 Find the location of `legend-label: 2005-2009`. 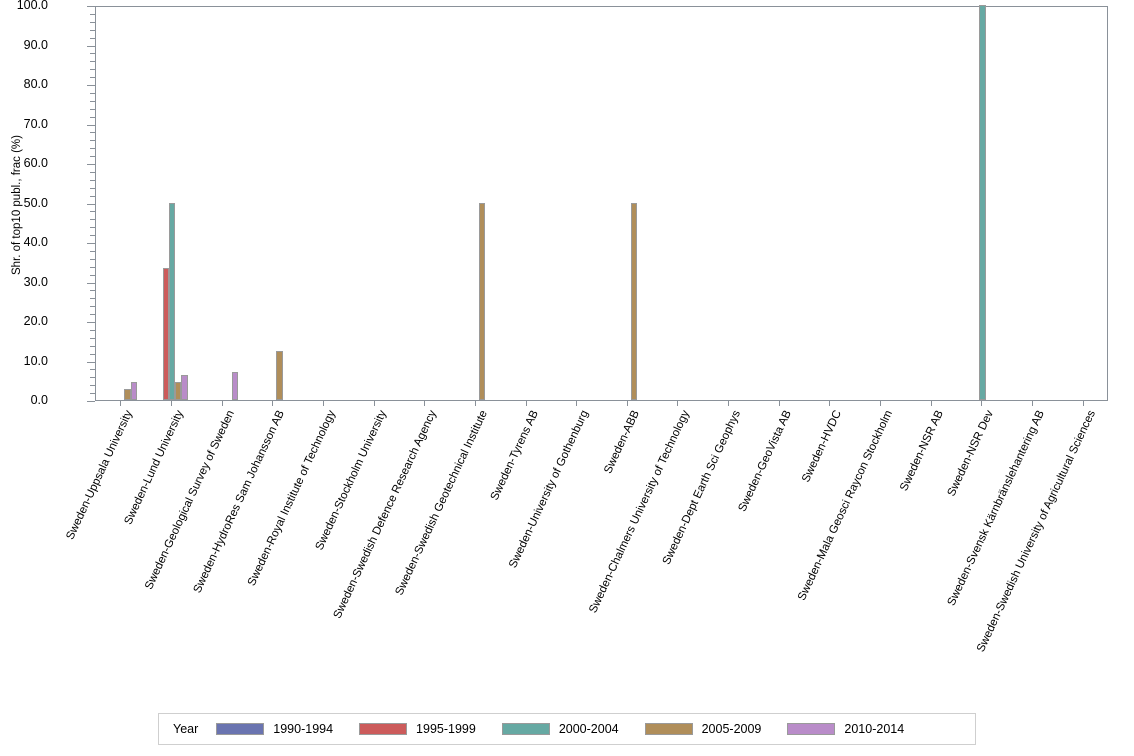

legend-label: 2005-2009 is located at coordinates (731, 729).